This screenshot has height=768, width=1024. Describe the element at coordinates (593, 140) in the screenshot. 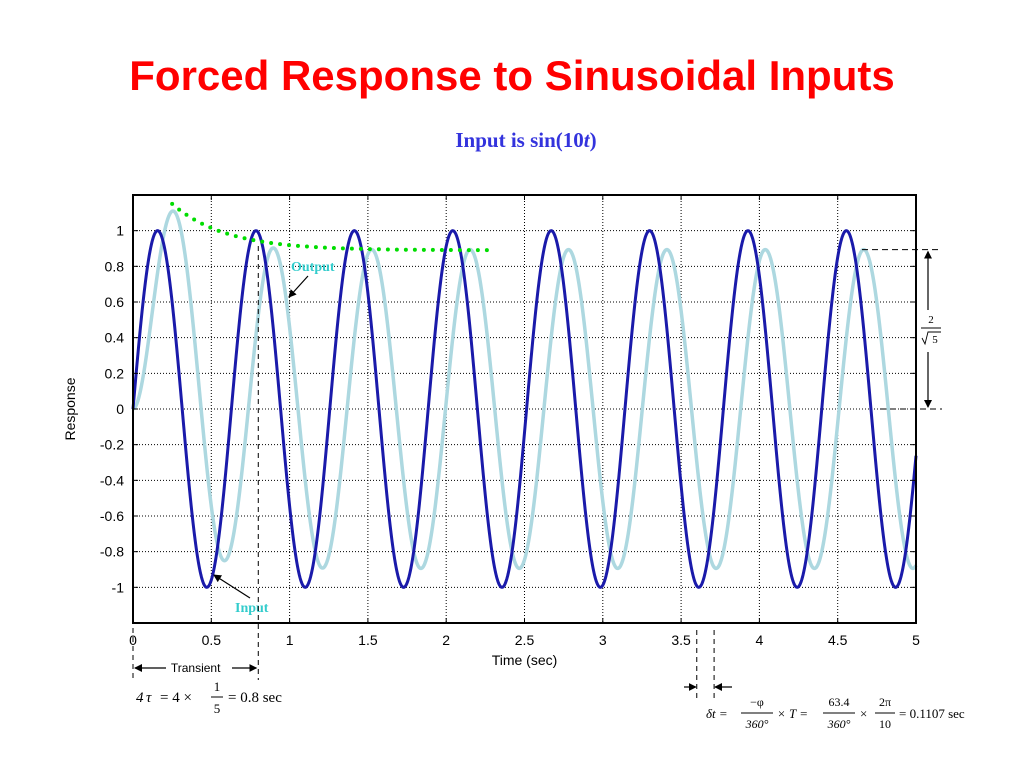

I see `subtitle-suffix: )` at that location.